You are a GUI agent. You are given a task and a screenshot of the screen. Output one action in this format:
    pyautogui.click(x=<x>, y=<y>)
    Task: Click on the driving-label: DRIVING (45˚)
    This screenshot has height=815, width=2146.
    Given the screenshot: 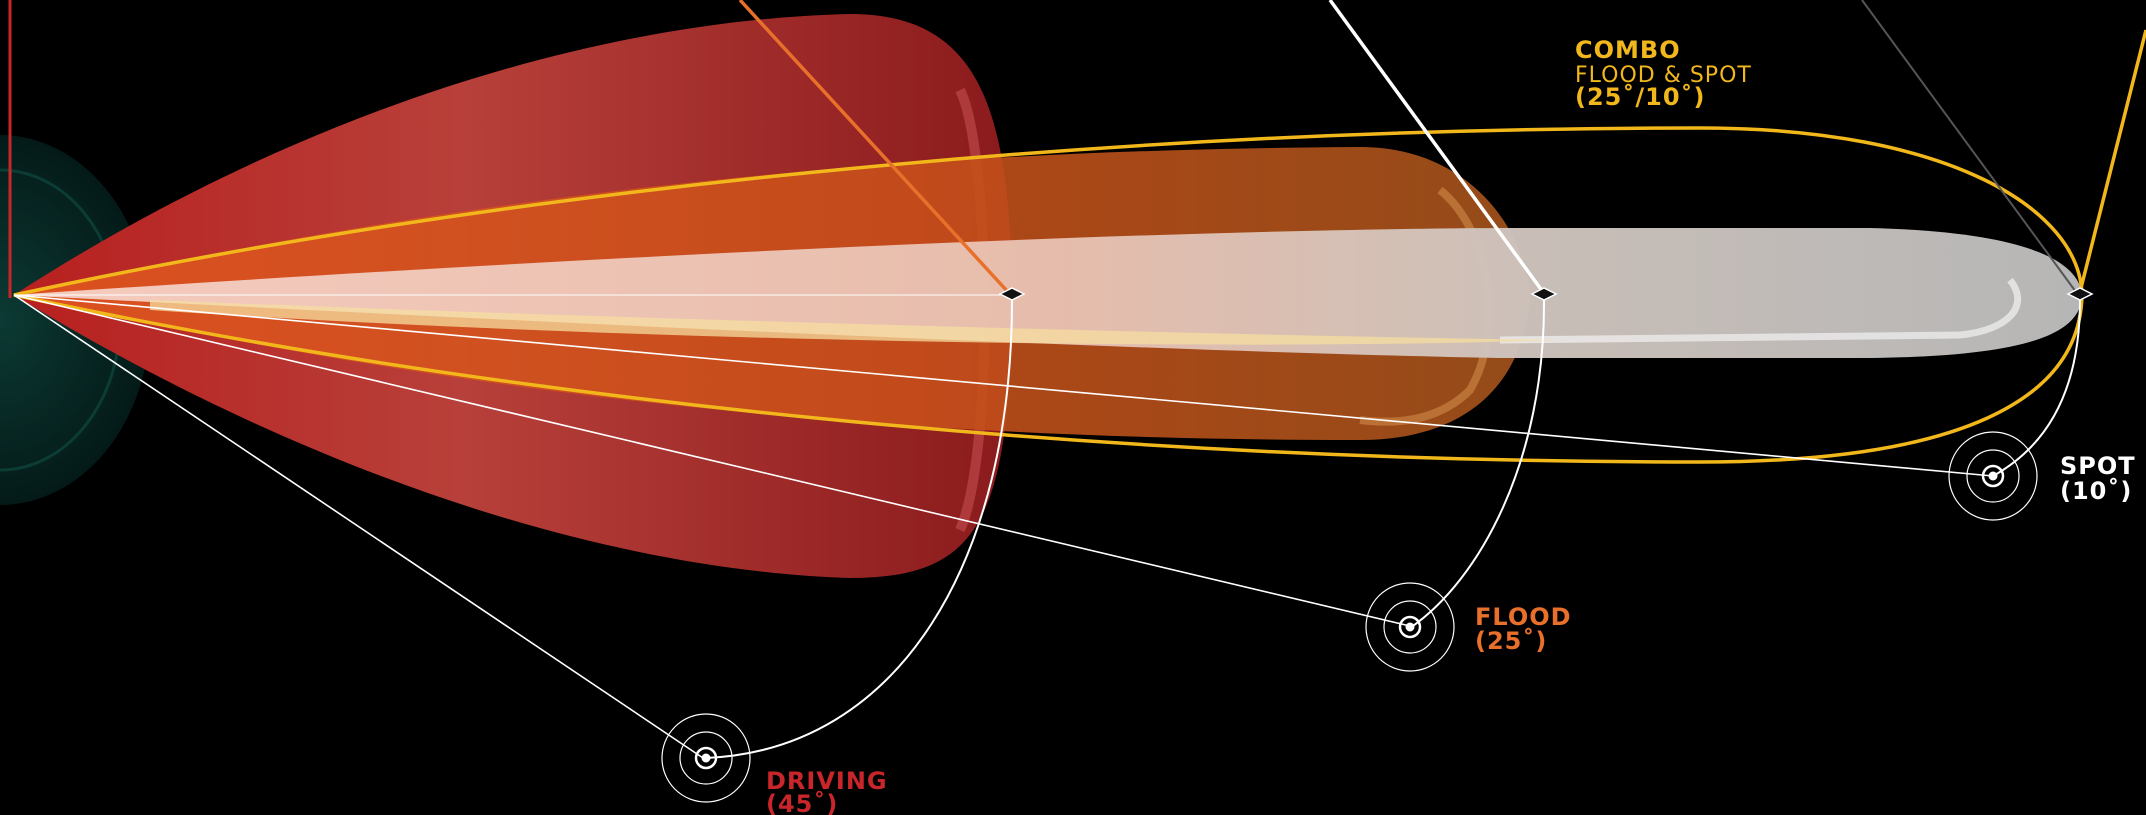 What is the action you would take?
    pyautogui.click(x=827, y=791)
    